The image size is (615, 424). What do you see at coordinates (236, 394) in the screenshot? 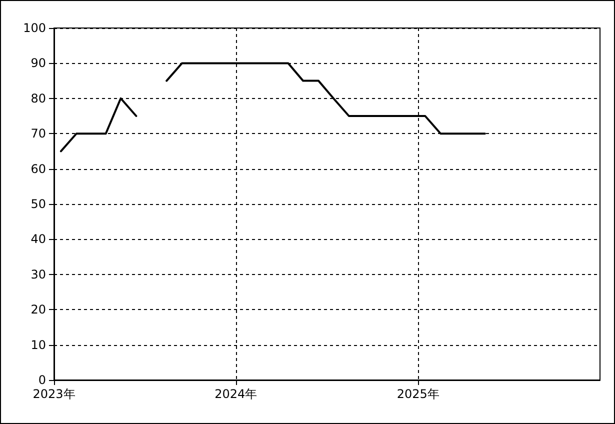
I see `x-tick-label: 2024年` at bounding box center [236, 394].